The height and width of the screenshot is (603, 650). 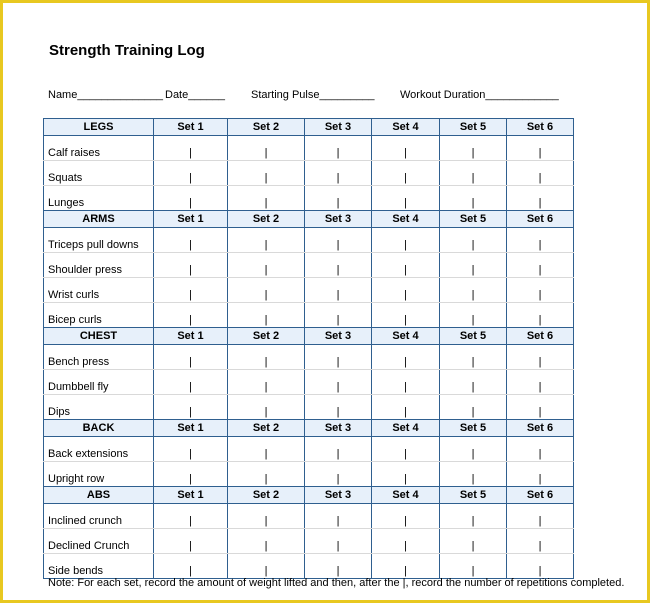 What do you see at coordinates (127, 50) in the screenshot?
I see `log-title: Strength Training Log` at bounding box center [127, 50].